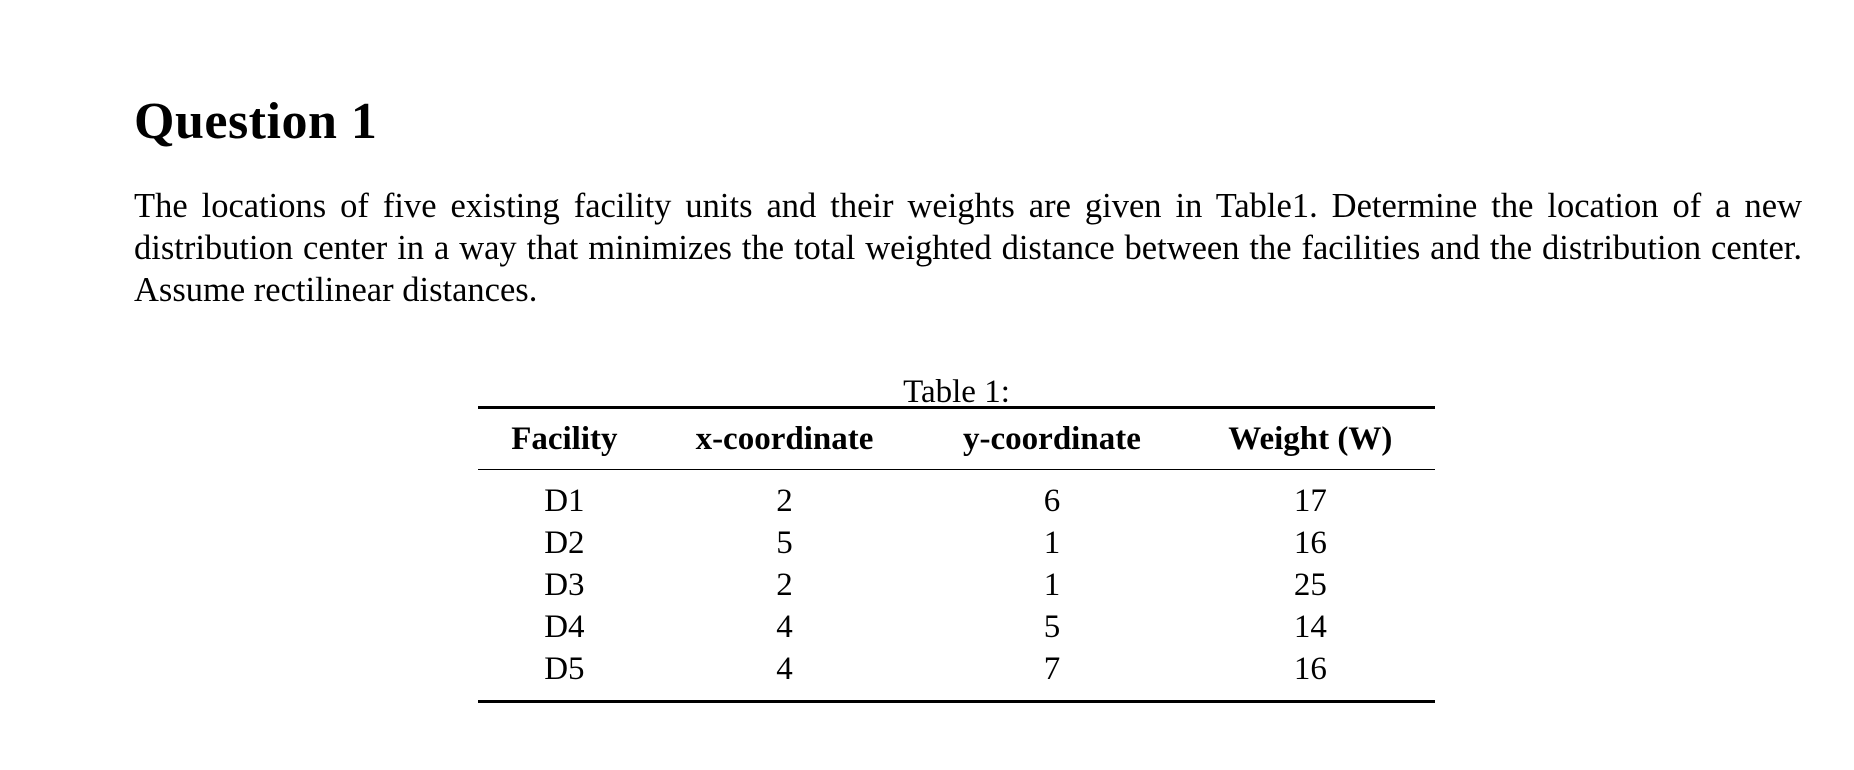 This screenshot has height=770, width=1854. I want to click on header-facility: Facility, so click(564, 438).